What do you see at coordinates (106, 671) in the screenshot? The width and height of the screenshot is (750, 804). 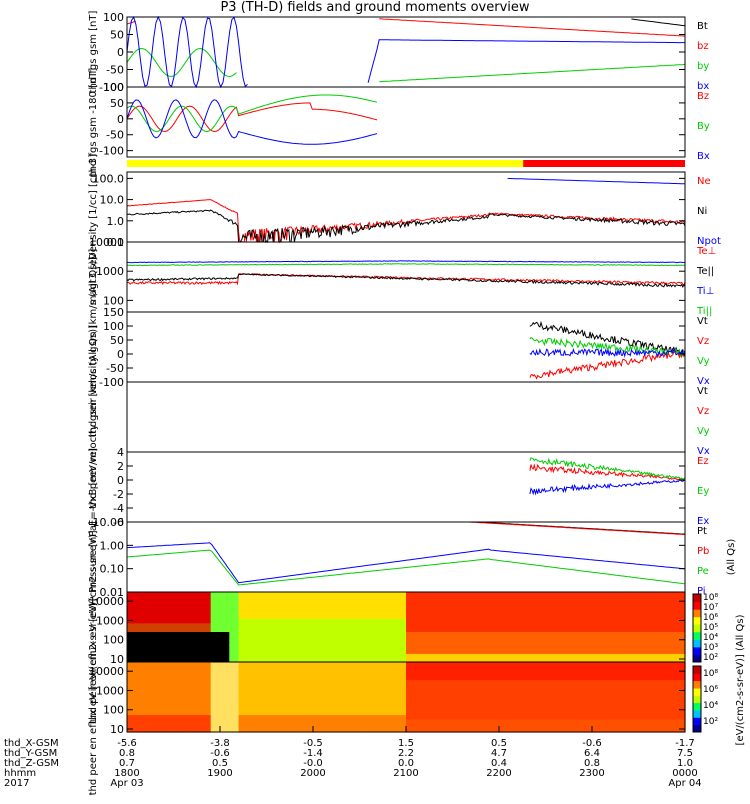 I see `y-tick-label: 10000` at bounding box center [106, 671].